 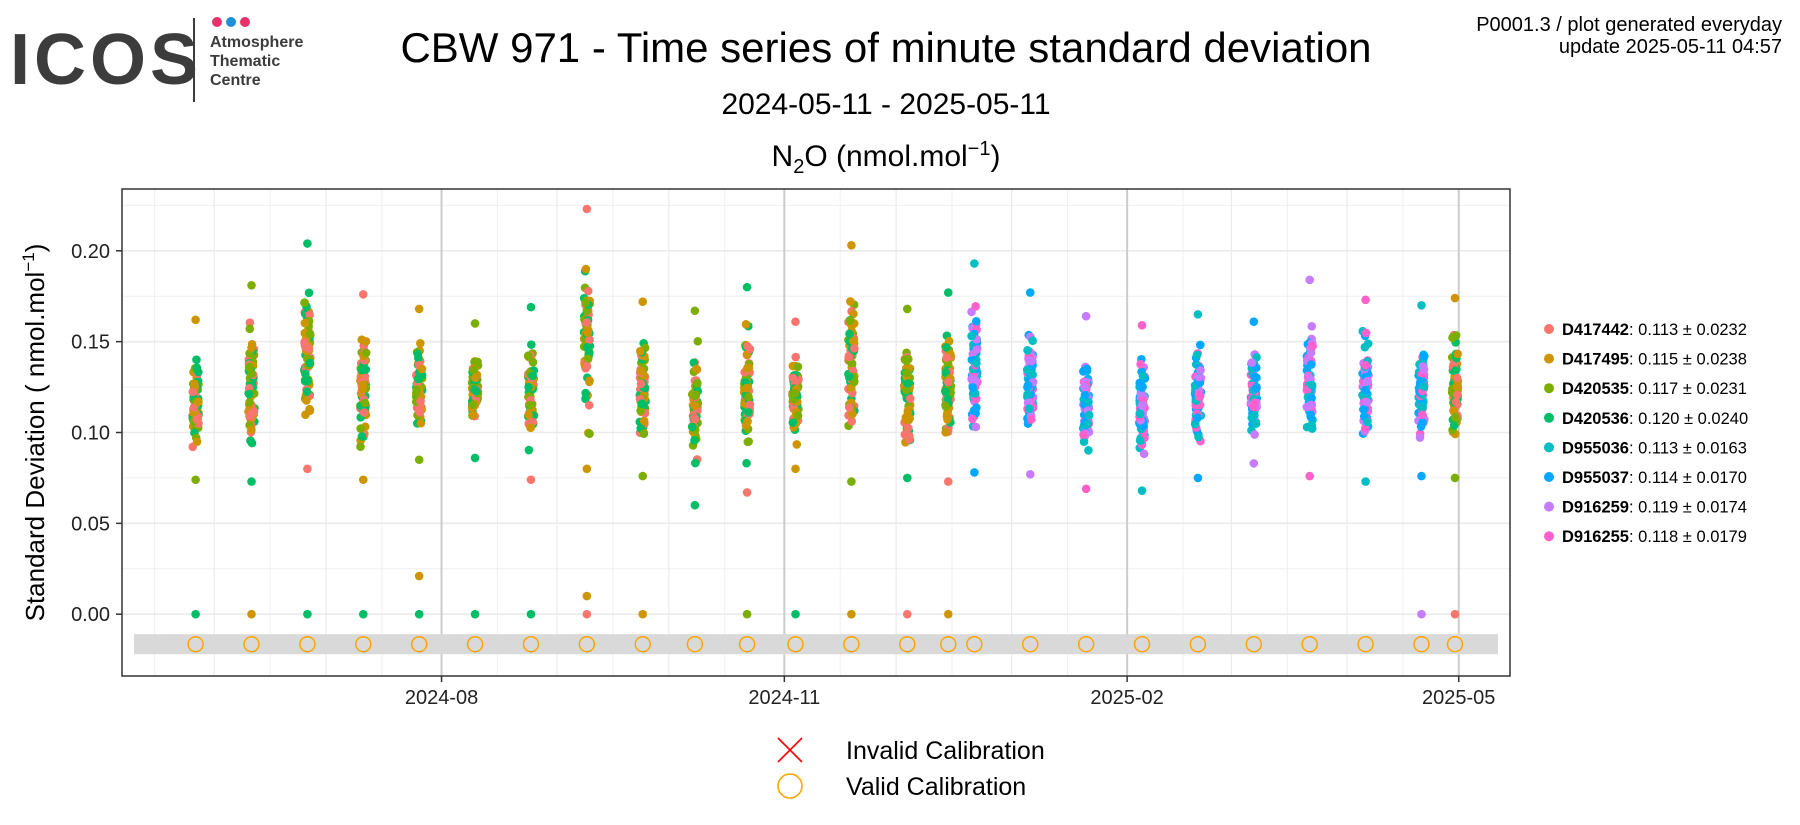 I want to click on y-axis-title: Standard Deviation ( nmol.mol−1), so click(x=34, y=433).